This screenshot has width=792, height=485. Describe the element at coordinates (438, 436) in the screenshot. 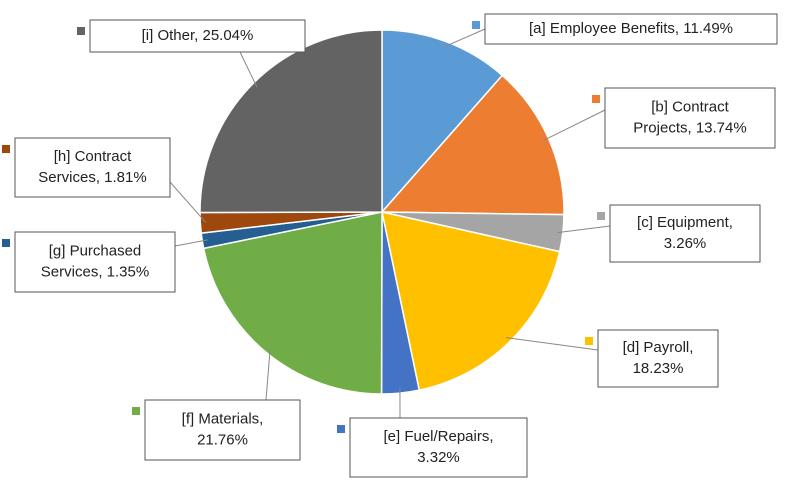

I see `data-label: [e] Fuel/Repairs,` at that location.